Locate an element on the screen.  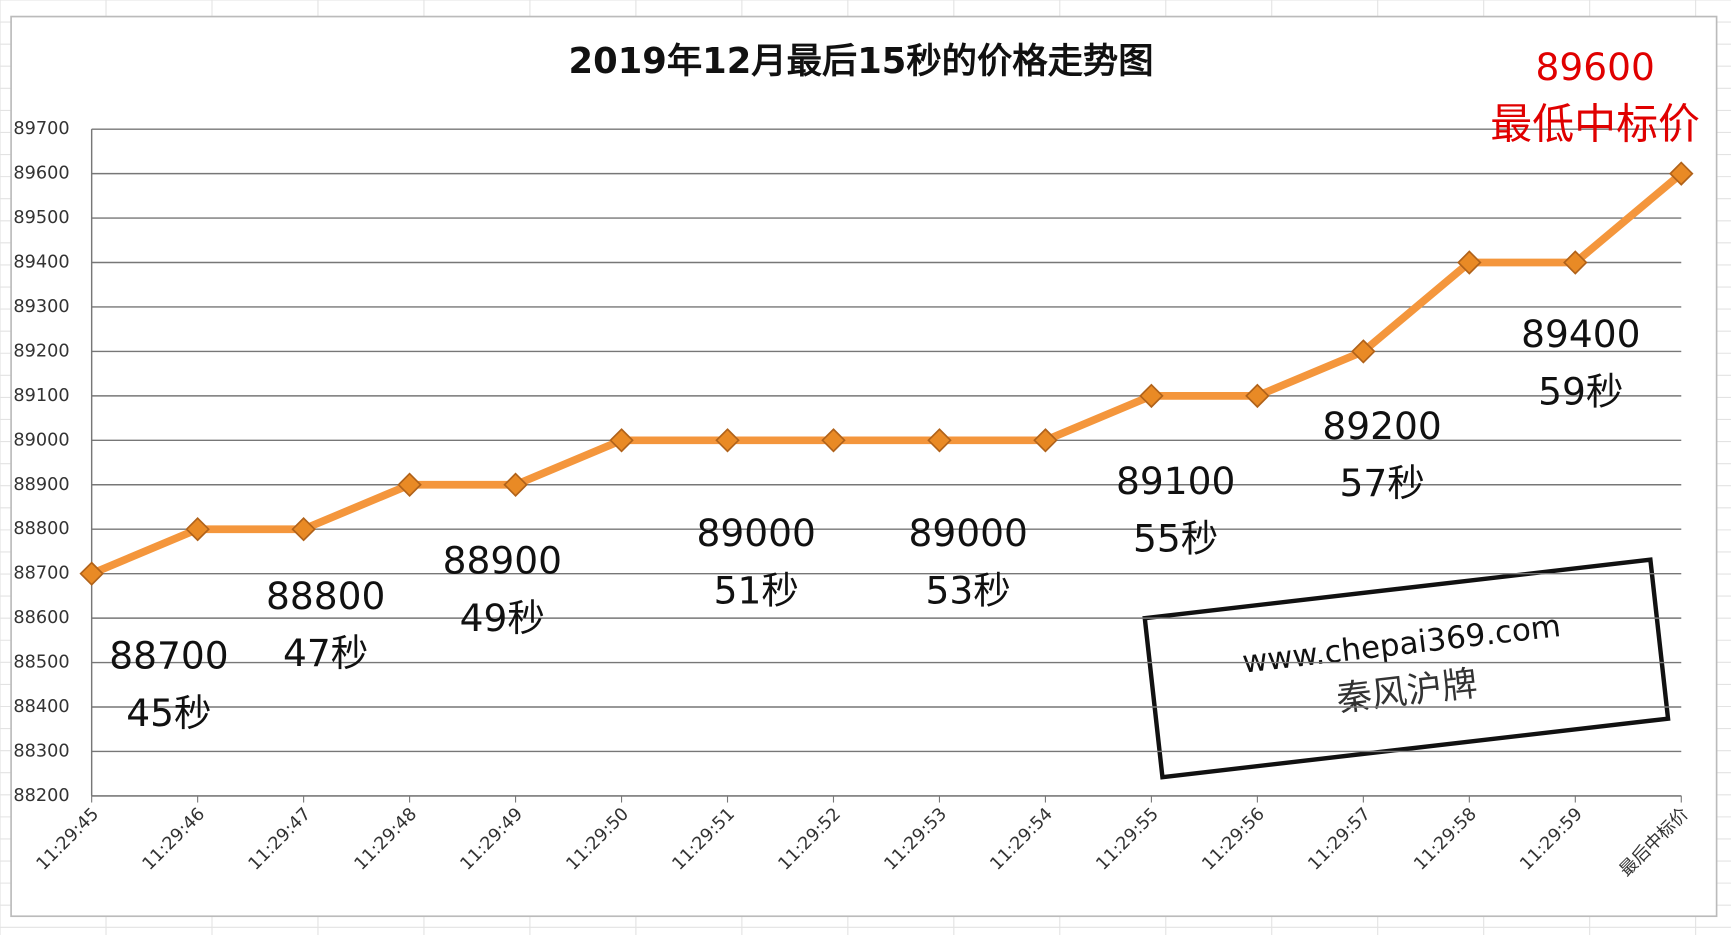
annotation-time: 59秒 is located at coordinates (1580, 392).